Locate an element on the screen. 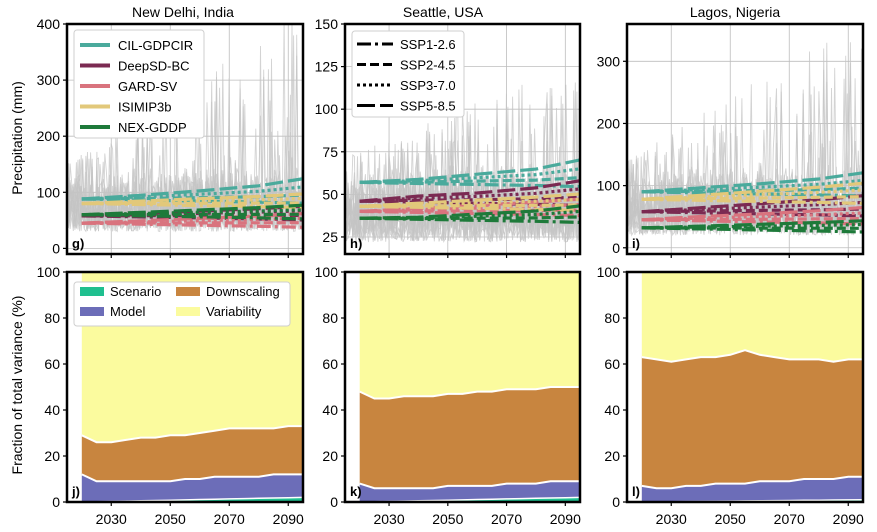 This screenshot has width=877, height=532. legend-label: Model is located at coordinates (128, 311).